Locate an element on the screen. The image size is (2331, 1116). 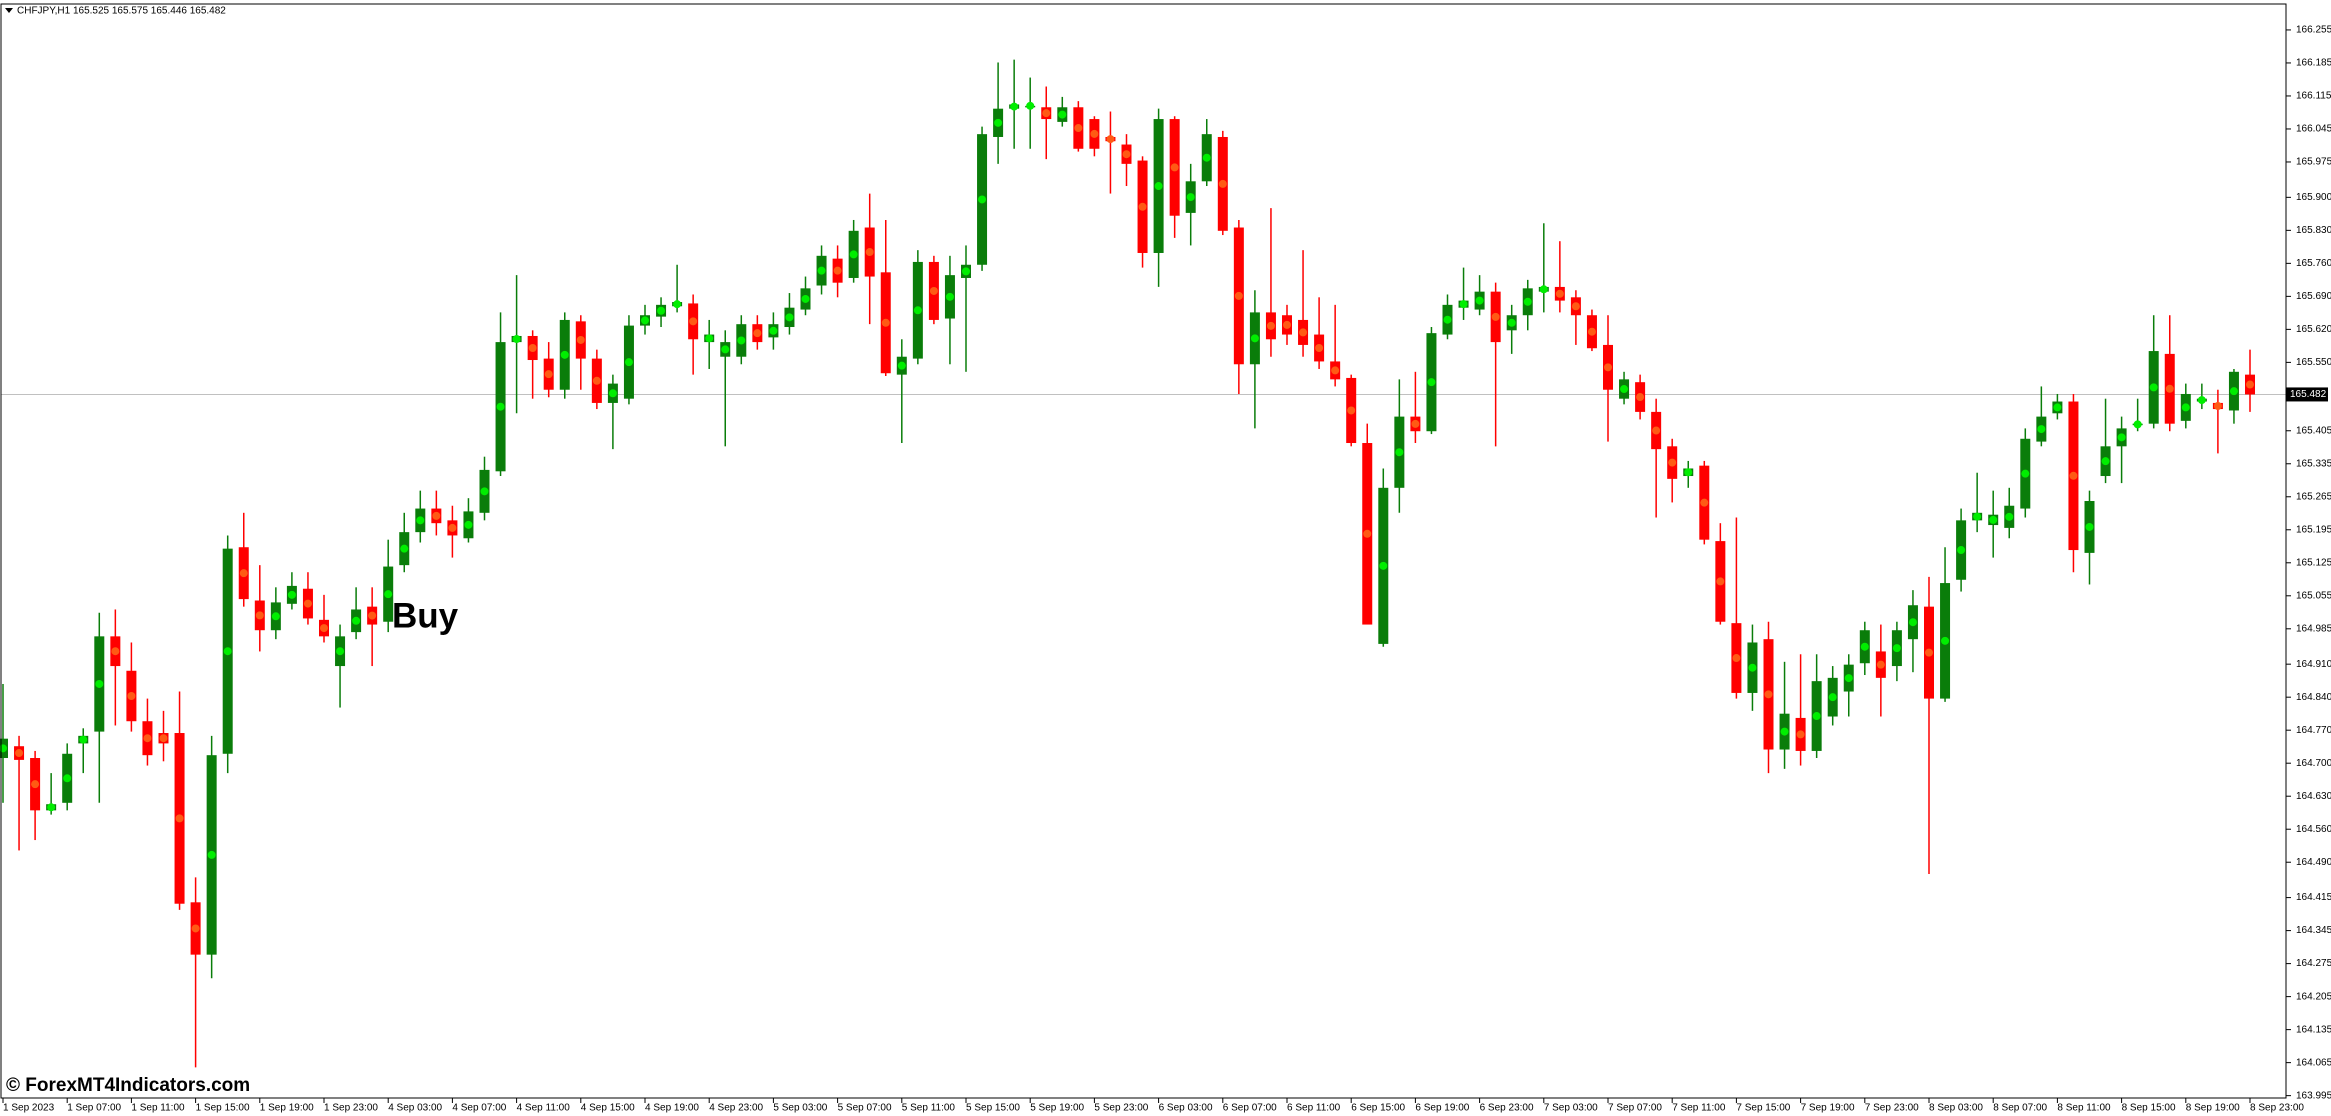
x-tick-label: 6 Sep 03:00 is located at coordinates (1186, 1108).